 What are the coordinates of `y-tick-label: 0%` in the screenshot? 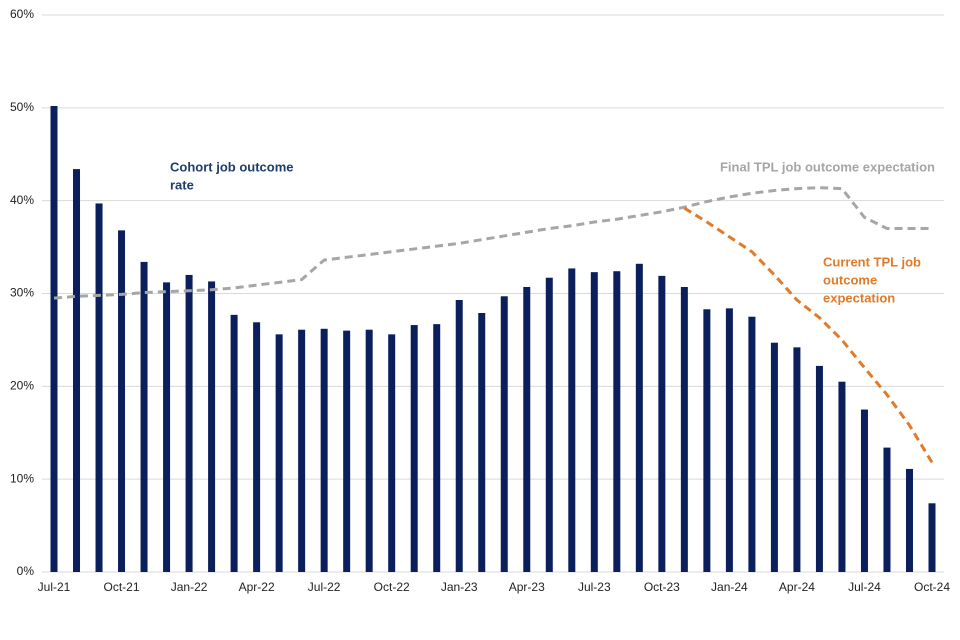 It's located at (26, 571).